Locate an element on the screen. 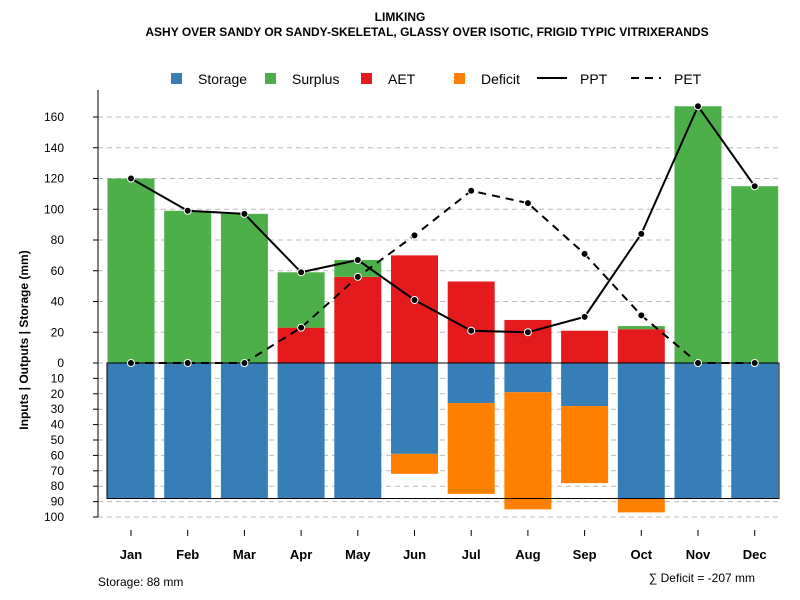 This screenshot has height=600, width=800. legend-swatch-deficit is located at coordinates (459, 78).